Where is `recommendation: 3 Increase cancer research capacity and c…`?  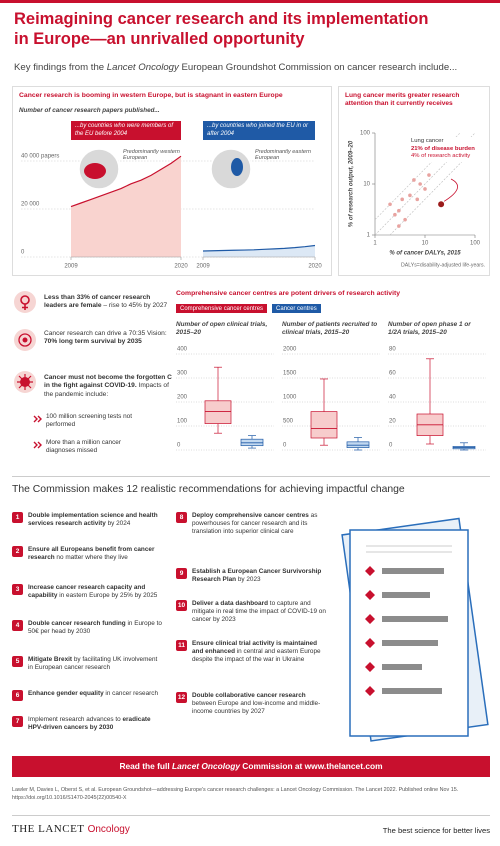
recommendation: 3 Increase cancer research capacity and c… is located at coordinates (87, 592).